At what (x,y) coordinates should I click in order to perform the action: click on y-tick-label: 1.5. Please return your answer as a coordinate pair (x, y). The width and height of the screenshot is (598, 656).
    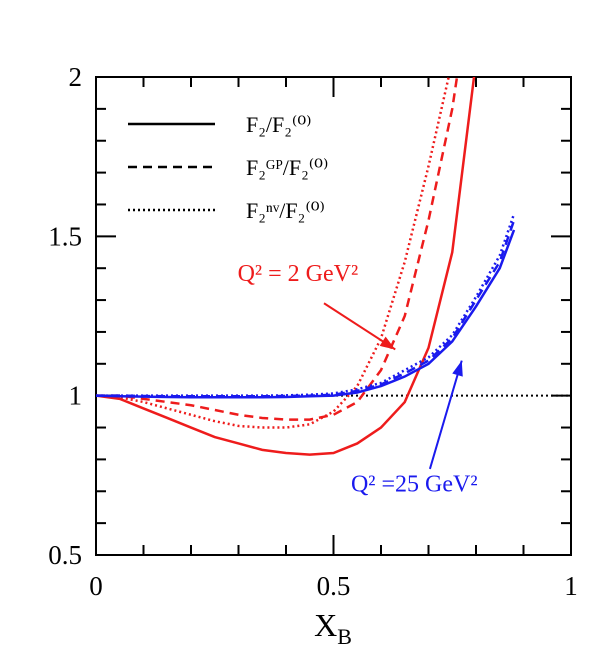
    Looking at the image, I should click on (65, 236).